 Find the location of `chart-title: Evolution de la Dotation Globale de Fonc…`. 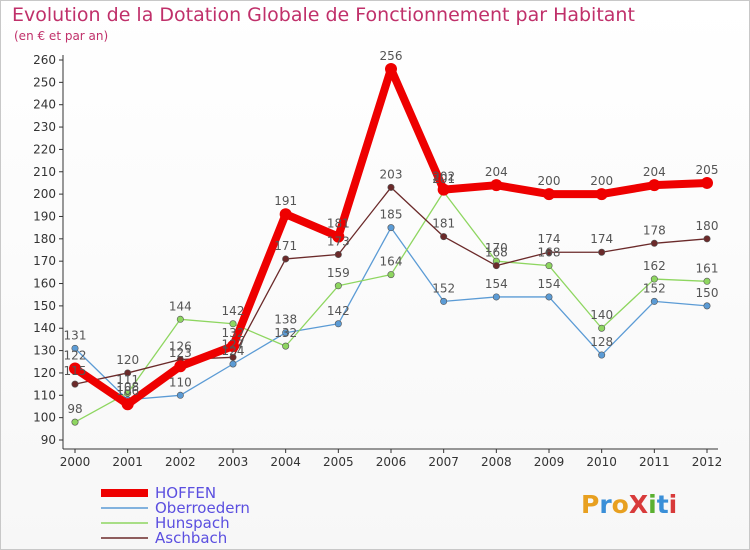

chart-title: Evolution de la Dotation Globale de Fonc… is located at coordinates (323, 15).